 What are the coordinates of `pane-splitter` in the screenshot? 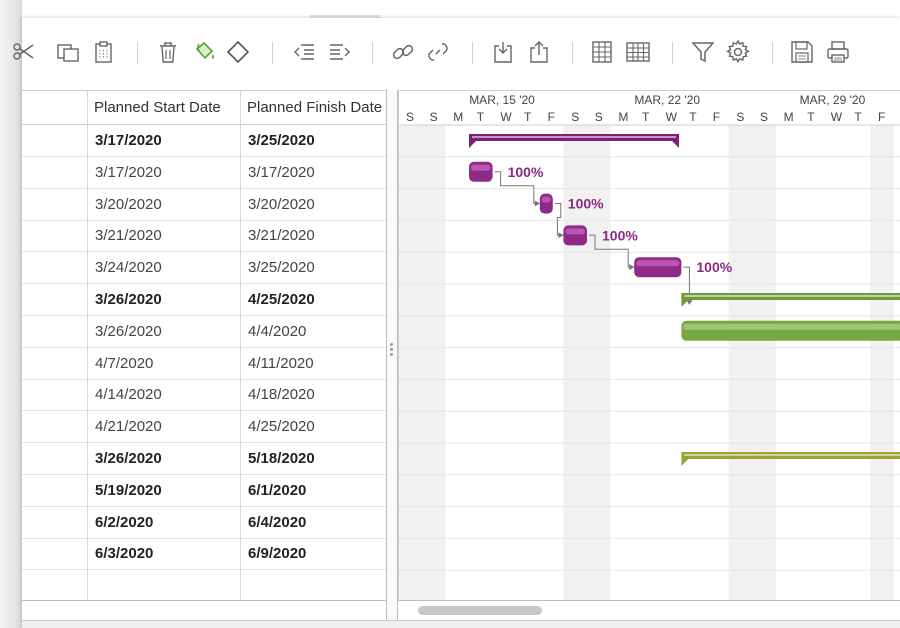 It's located at (392, 355).